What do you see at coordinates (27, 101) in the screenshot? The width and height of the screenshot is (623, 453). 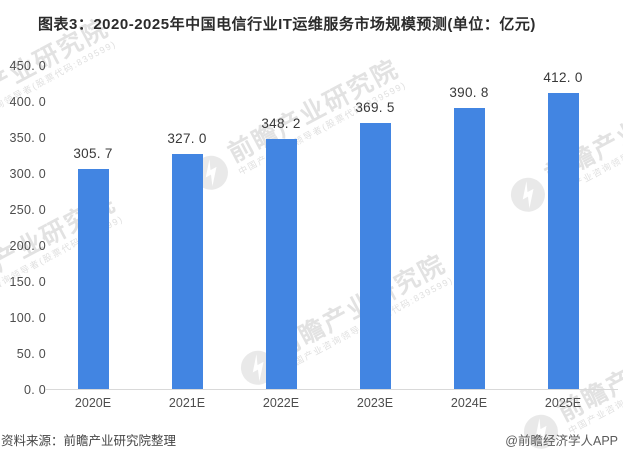 I see `y-axis-tick-label: 400. 0` at bounding box center [27, 101].